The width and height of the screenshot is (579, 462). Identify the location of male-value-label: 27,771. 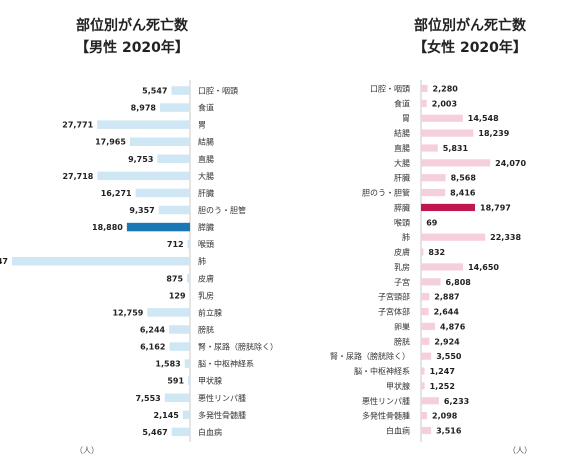
(77, 125).